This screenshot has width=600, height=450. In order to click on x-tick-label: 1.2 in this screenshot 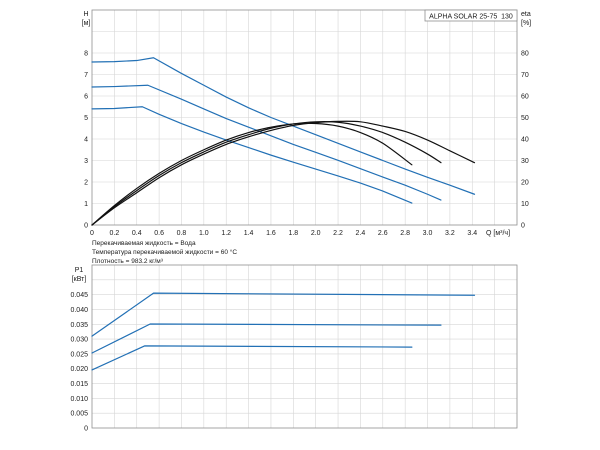, I will do `click(226, 233)`.